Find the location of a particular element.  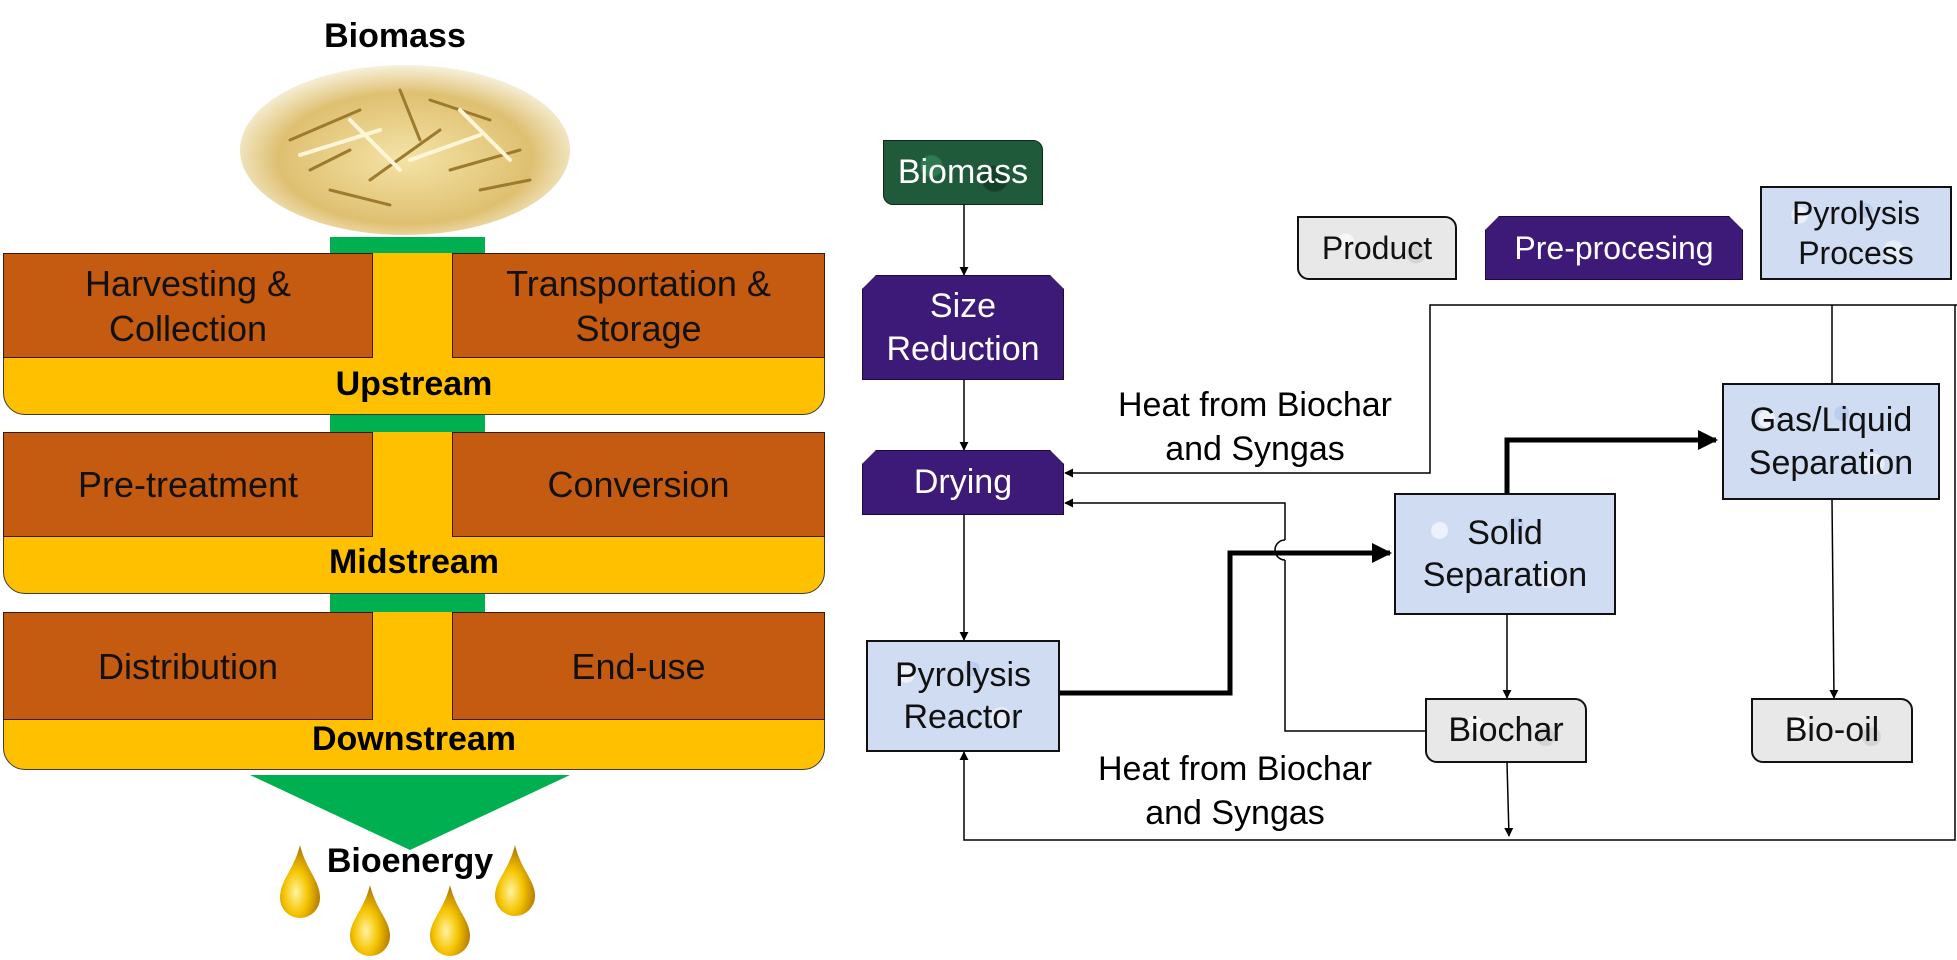

biomass-title: Biomass is located at coordinates (395, 36).